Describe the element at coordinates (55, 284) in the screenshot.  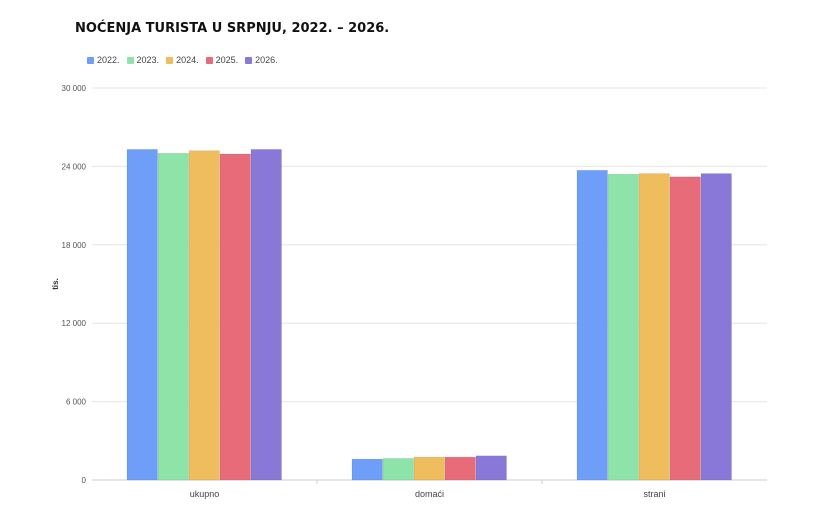
I see `y-axis-label: tis.` at that location.